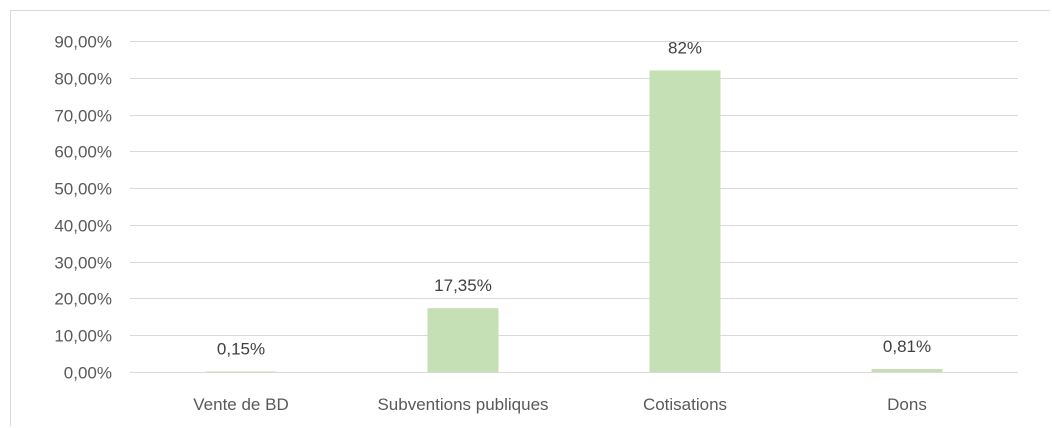 This screenshot has height=428, width=1052. Describe the element at coordinates (83, 336) in the screenshot. I see `y-tick-label: 10,00%` at that location.